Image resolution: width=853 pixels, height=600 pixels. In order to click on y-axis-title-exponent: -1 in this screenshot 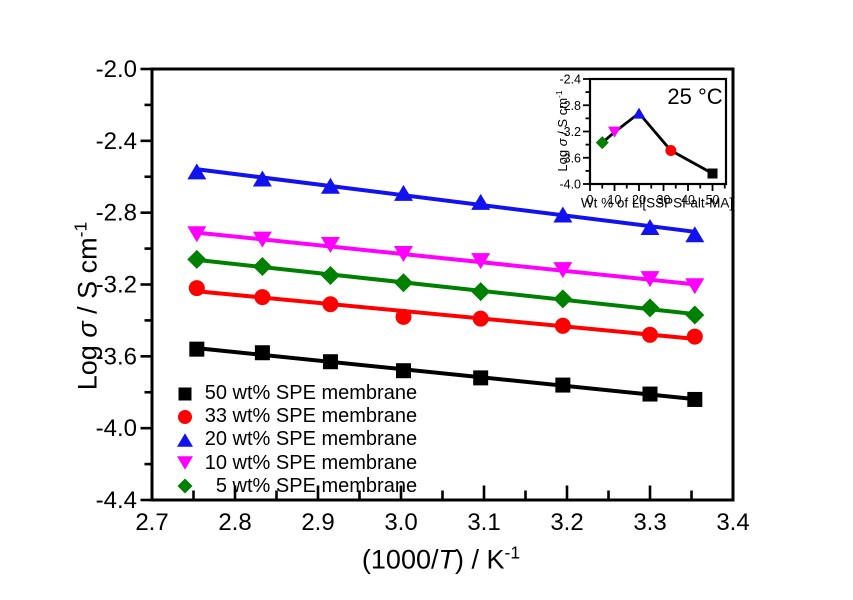, I will do `click(80, 229)`.